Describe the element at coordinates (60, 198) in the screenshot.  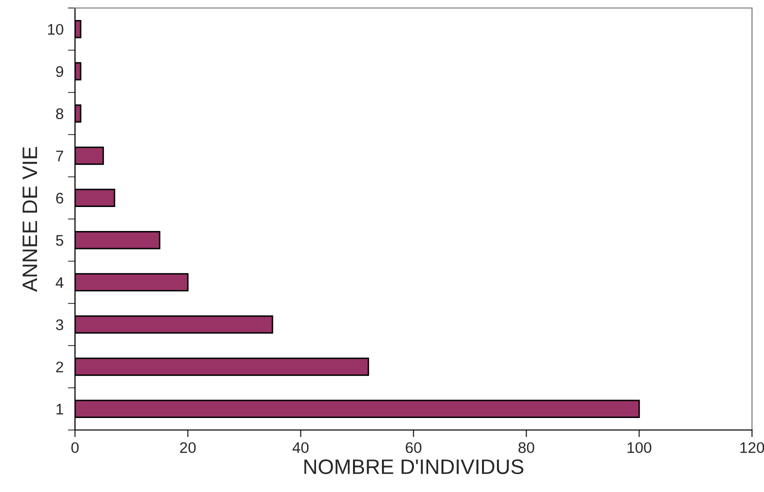
I see `y-tick-label: 6` at that location.